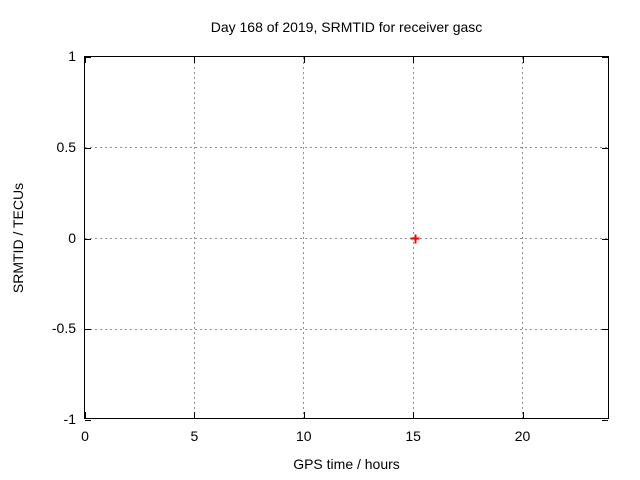  I want to click on y-tick-label: 0.5, so click(66, 146).